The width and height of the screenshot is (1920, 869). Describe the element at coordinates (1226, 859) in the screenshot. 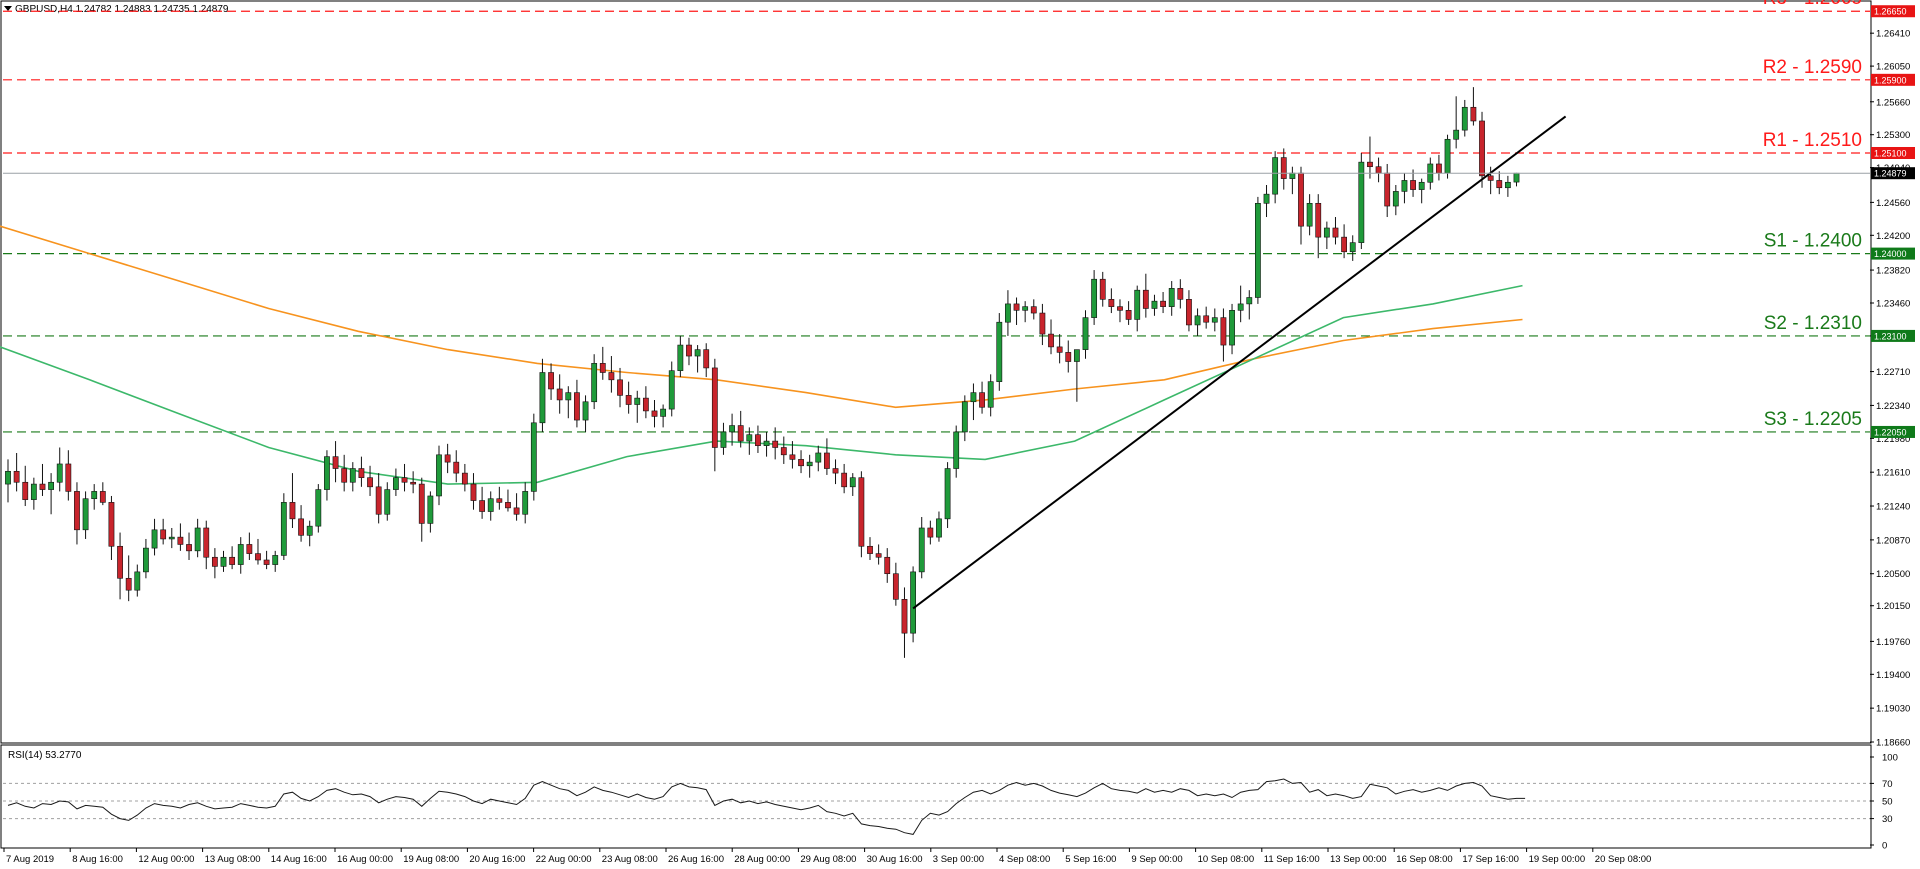

I see `time-tick-label: 10 Sep 08:00` at that location.